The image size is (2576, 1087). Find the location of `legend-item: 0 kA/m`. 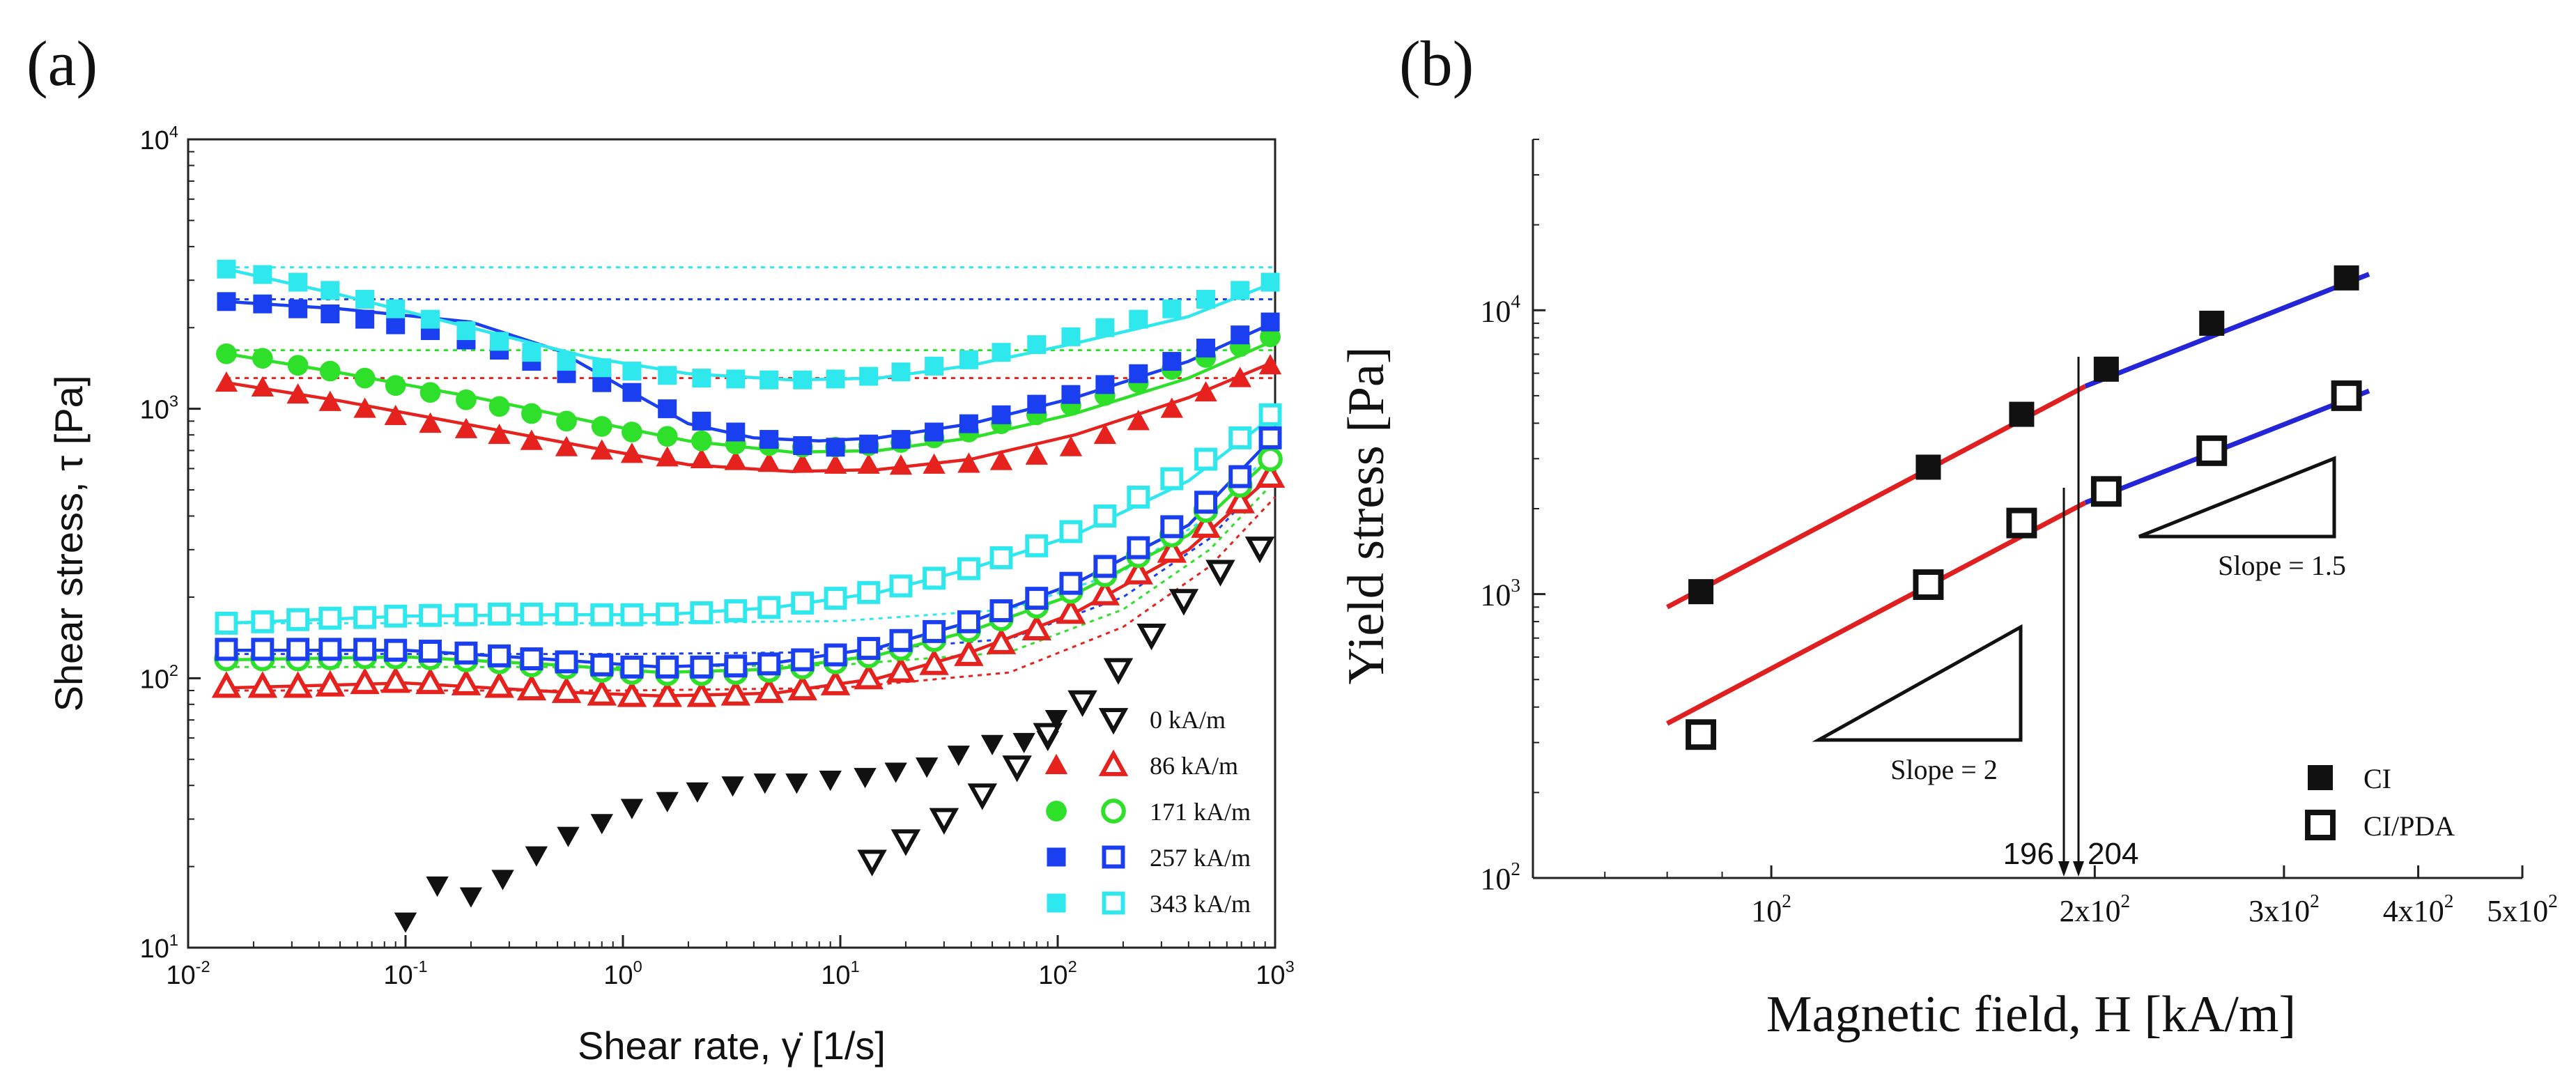

legend-item: 0 kA/m is located at coordinates (1135, 720).